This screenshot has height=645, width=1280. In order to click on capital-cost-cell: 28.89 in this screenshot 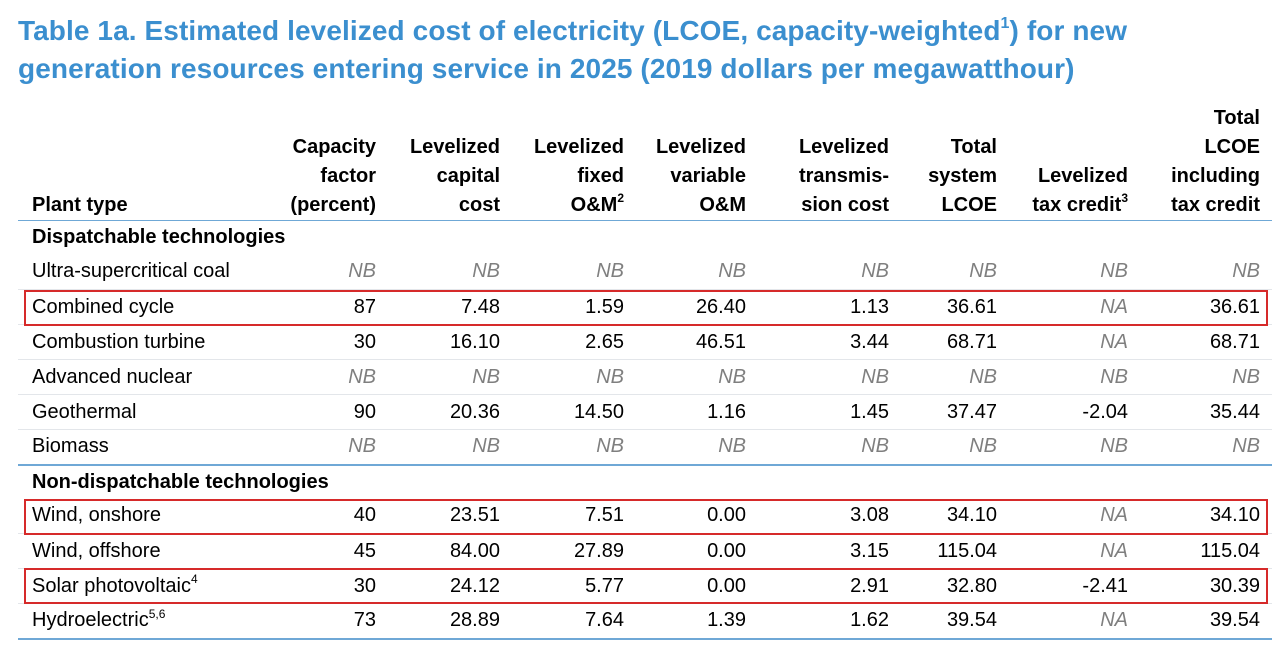, I will do `click(450, 621)`.